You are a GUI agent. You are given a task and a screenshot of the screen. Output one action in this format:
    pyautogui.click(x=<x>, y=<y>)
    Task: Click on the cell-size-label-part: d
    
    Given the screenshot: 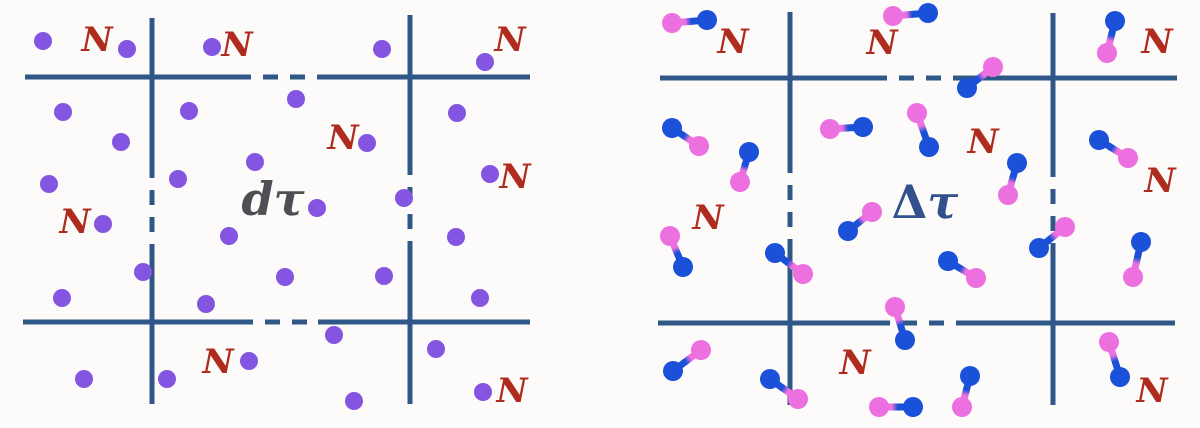 What is the action you would take?
    pyautogui.click(x=257, y=199)
    